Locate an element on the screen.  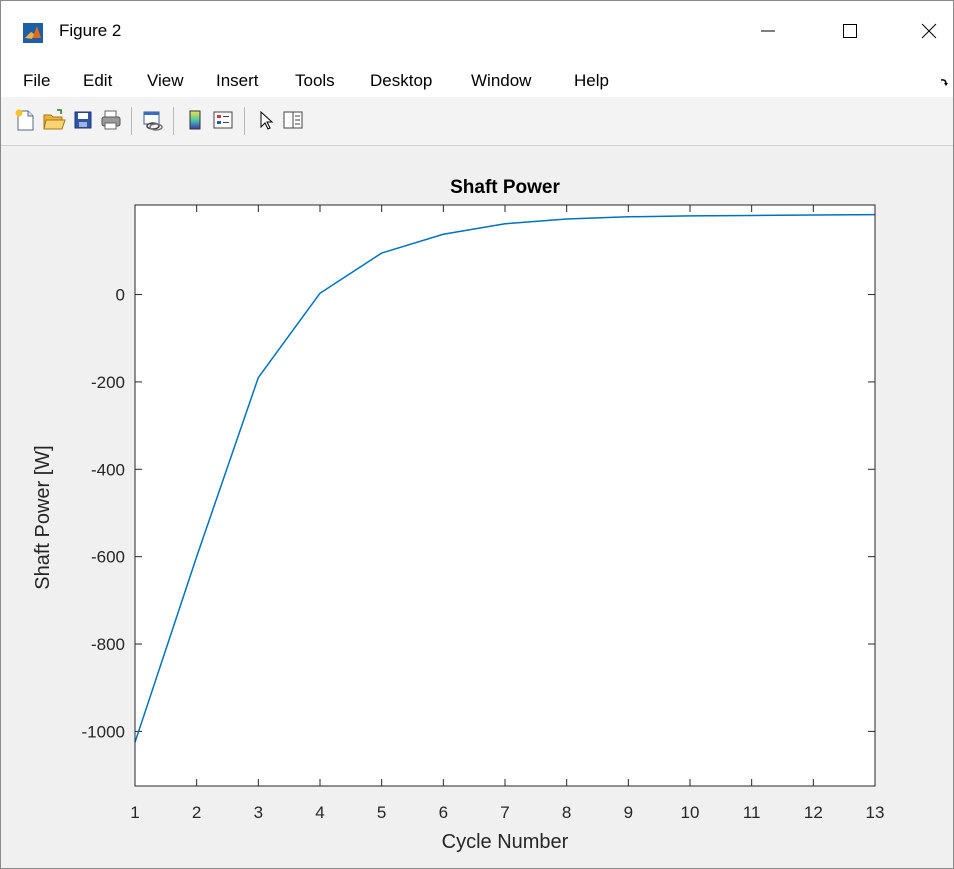
save-icon is located at coordinates (83, 120).